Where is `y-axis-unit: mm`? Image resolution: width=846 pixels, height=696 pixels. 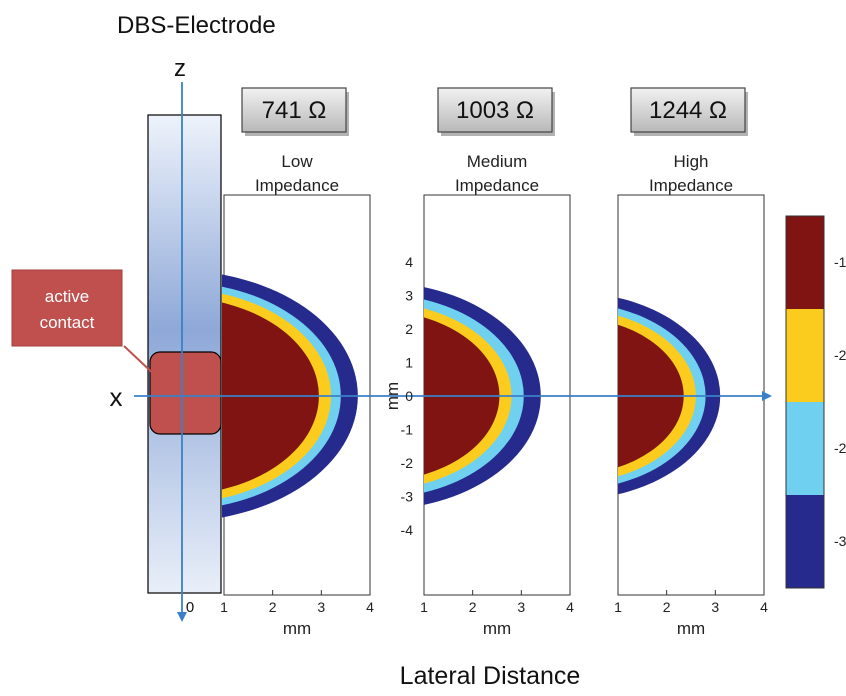 y-axis-unit: mm is located at coordinates (392, 396).